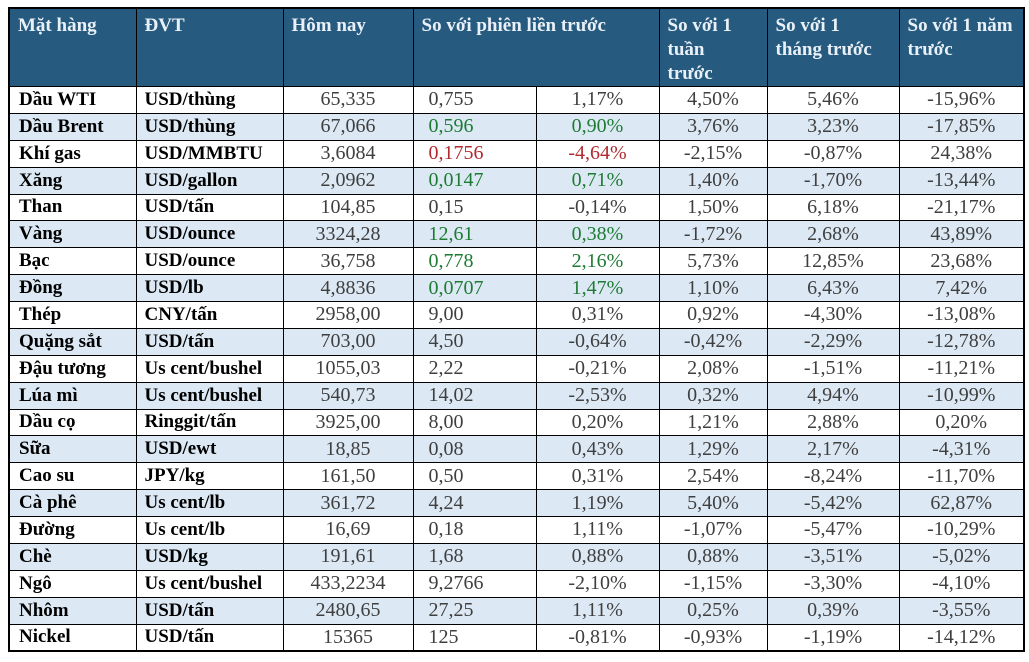 The image size is (1029, 662). What do you see at coordinates (474, 583) in the screenshot?
I see `change-vs-prev-session: 9,2766` at bounding box center [474, 583].